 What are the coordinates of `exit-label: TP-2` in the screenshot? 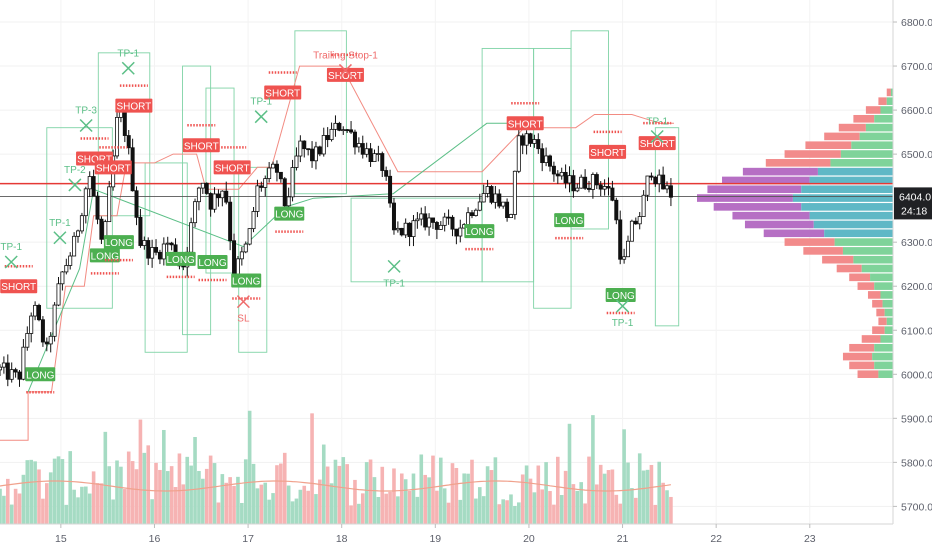 It's located at (75, 170).